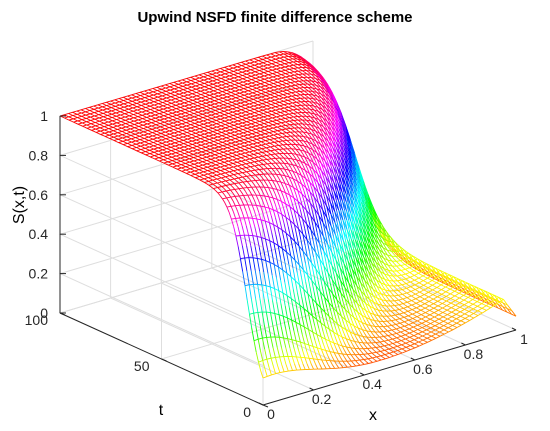  What do you see at coordinates (274, 17) in the screenshot?
I see `chart-title: Upwind NSFD finite difference scheme` at bounding box center [274, 17].